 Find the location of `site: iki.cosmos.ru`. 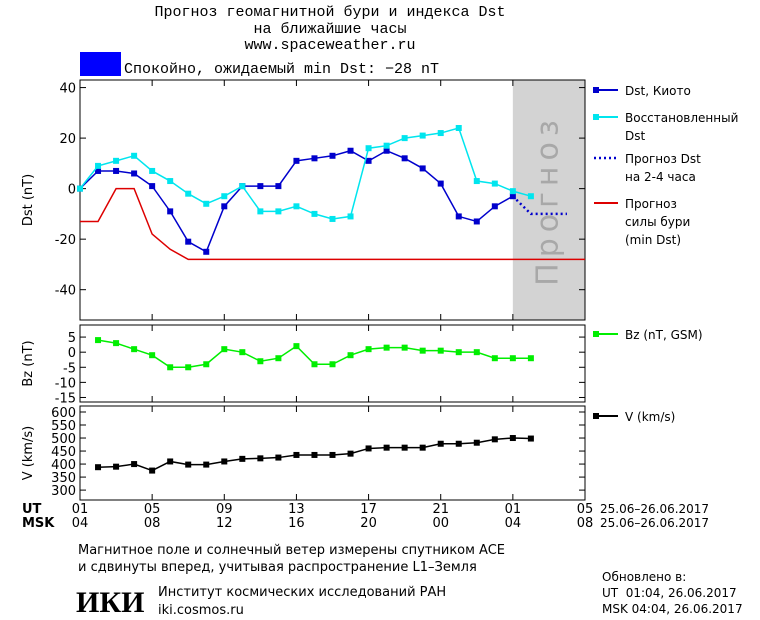

site: iki.cosmos.ru is located at coordinates (201, 610).